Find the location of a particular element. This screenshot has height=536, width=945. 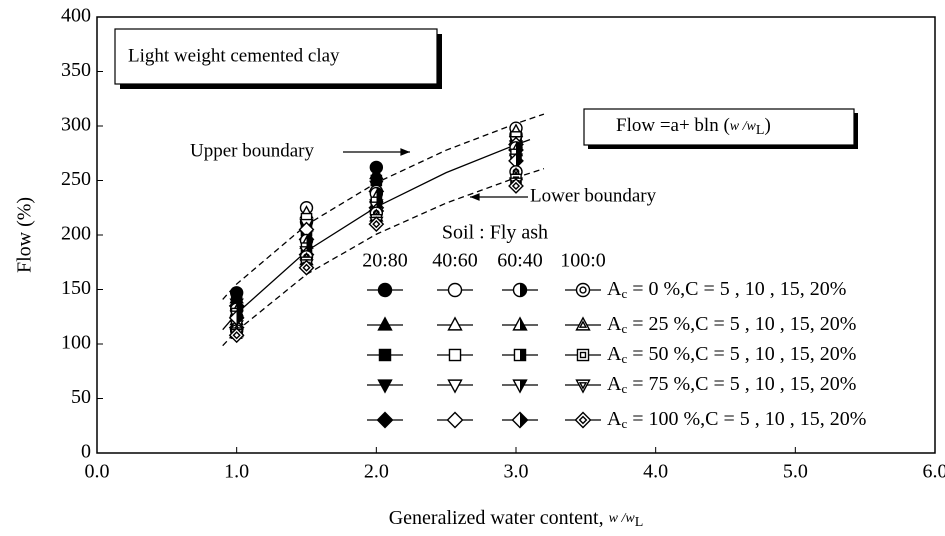

x-axis-label: Generalized water content, w /wL is located at coordinates (516, 519).